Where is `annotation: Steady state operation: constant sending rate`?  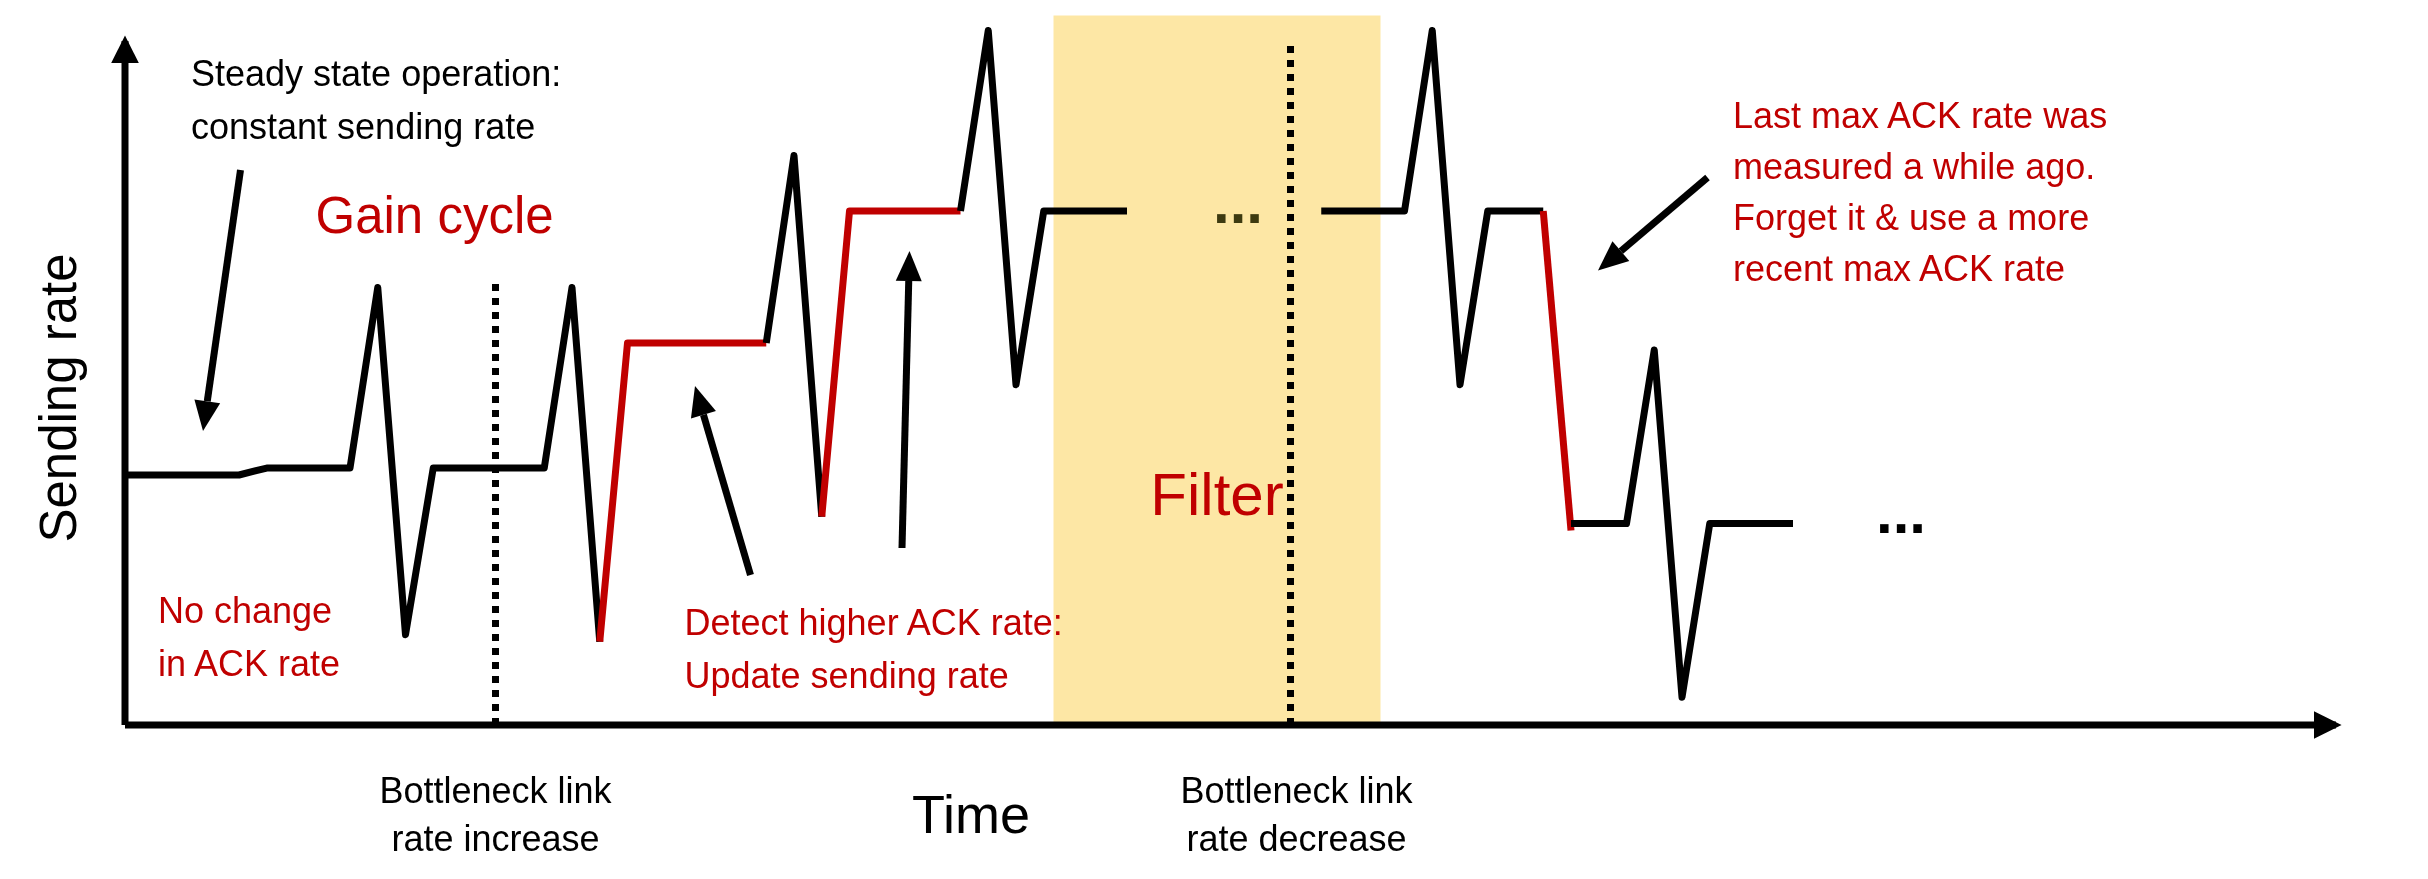 annotation: Steady state operation: constant sending rate is located at coordinates (376, 100).